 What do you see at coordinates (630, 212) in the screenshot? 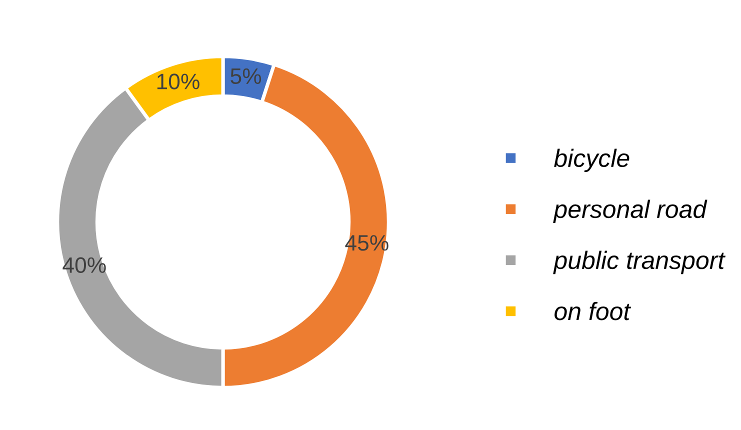
I see `legend-label: personal road` at bounding box center [630, 212].